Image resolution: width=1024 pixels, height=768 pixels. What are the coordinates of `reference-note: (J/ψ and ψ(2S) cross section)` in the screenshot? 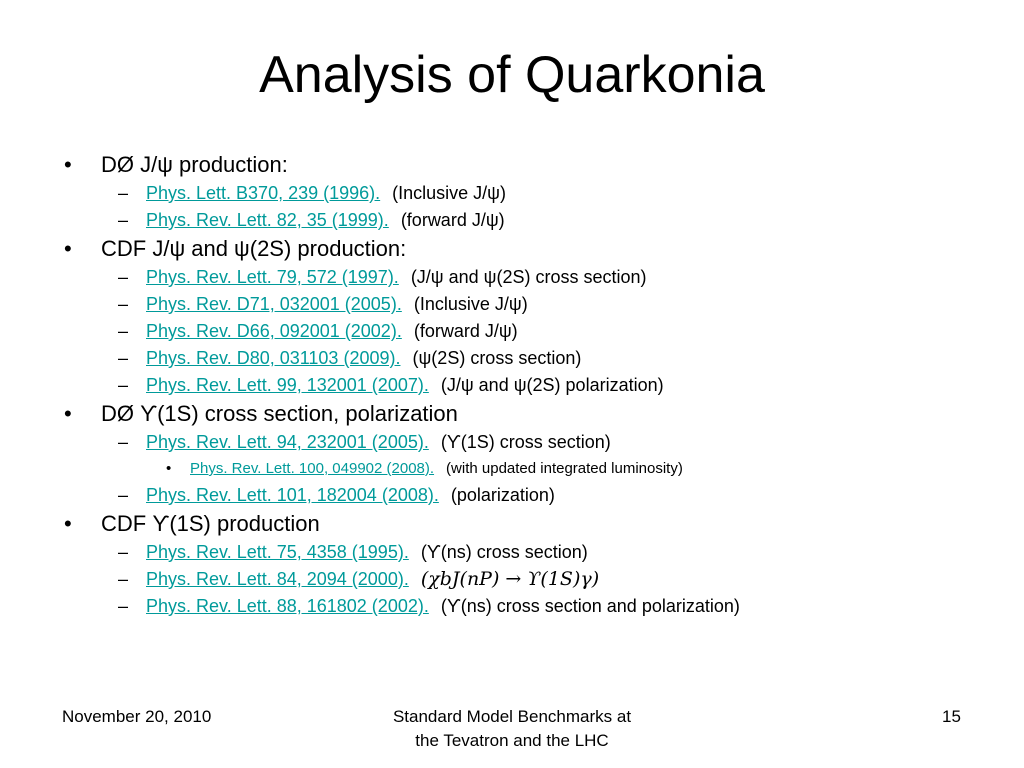 It's located at (528, 277).